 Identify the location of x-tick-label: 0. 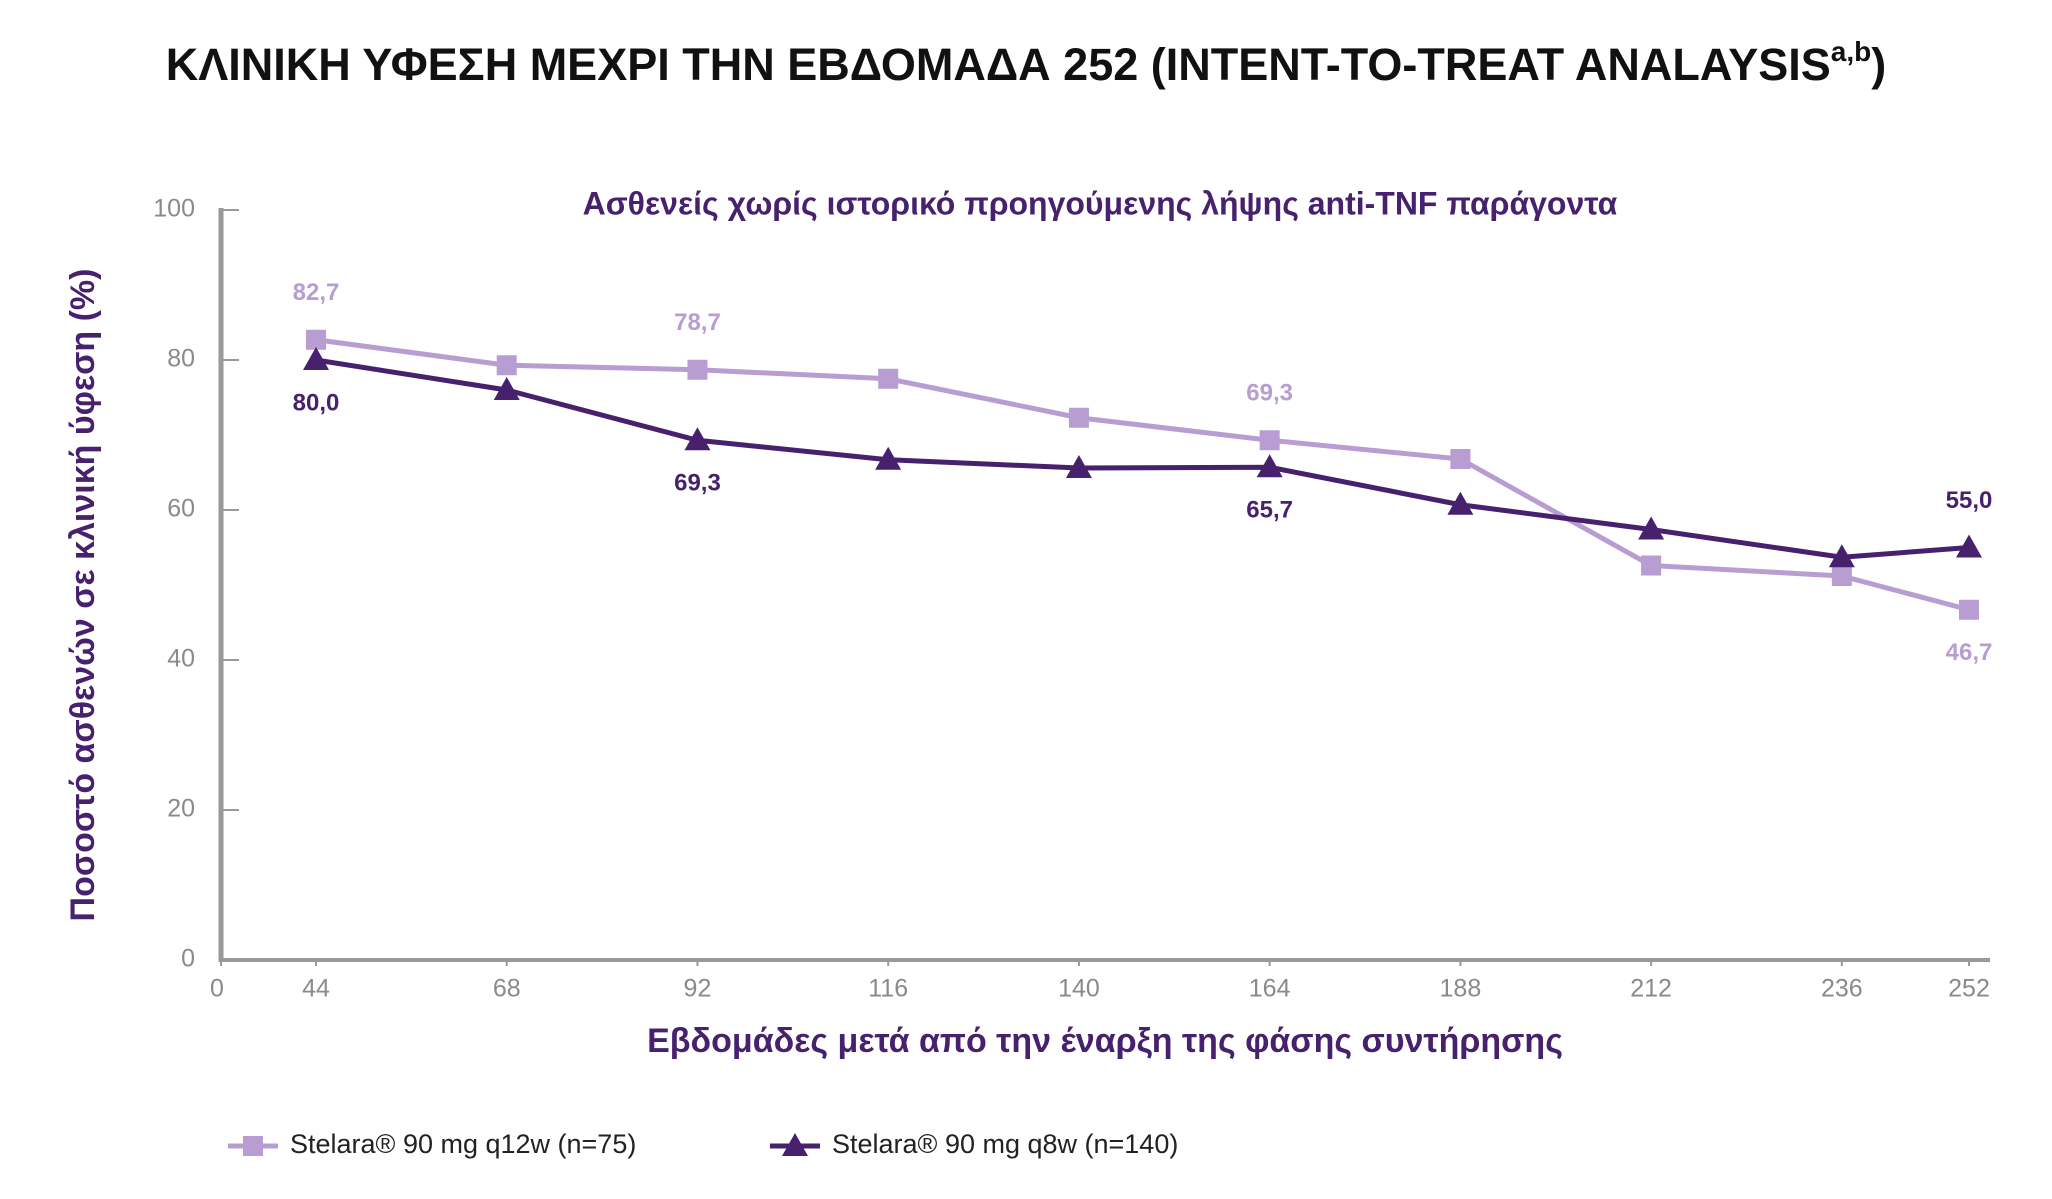
(217, 989).